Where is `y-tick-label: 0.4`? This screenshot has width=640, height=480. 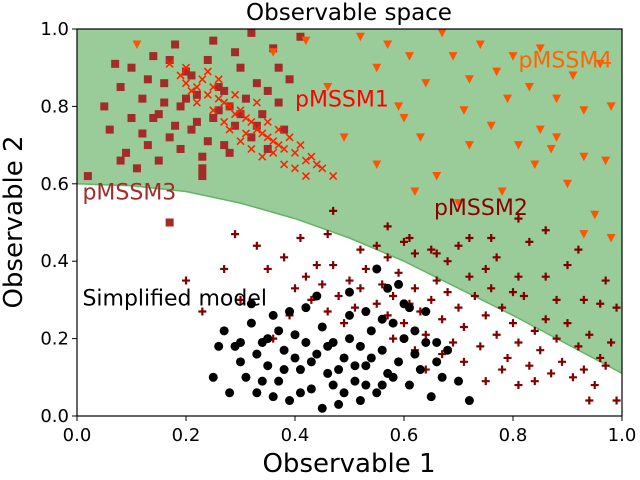
y-tick-label: 0.4 is located at coordinates (54, 261).